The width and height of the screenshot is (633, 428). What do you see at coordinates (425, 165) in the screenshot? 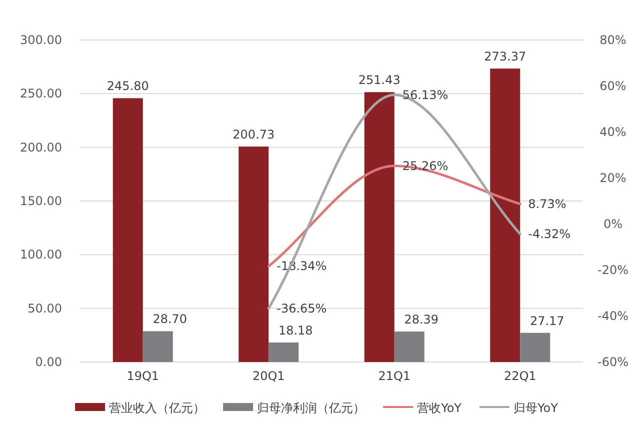
I see `data-label: 25.26%` at bounding box center [425, 165].